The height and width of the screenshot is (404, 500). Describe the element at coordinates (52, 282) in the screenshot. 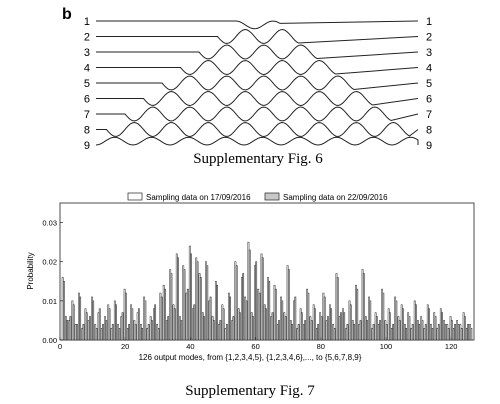

I see `y-axis: 0.00 0.01 0.02 0.03` at that location.